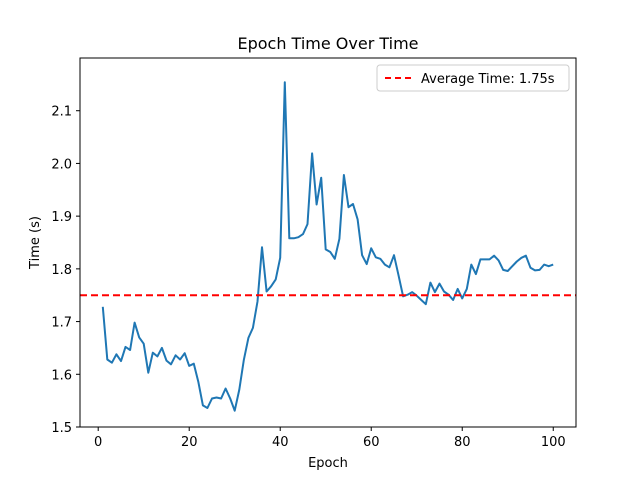  What do you see at coordinates (462, 442) in the screenshot?
I see `x-tick-label: 80` at bounding box center [462, 442].